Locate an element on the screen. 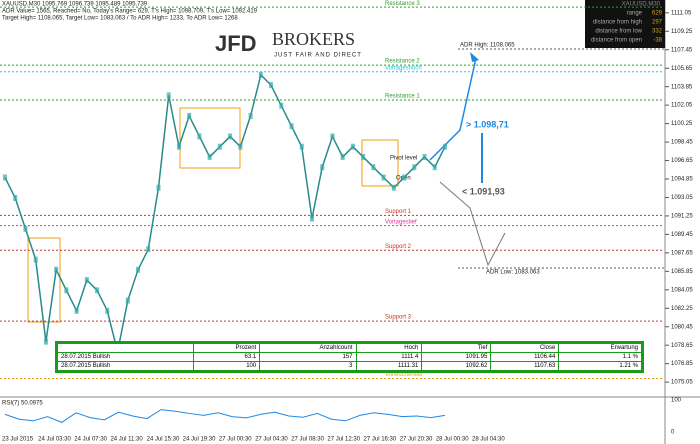  logo-tagline: JUST FAIR AND DIRECT is located at coordinates (318, 56).